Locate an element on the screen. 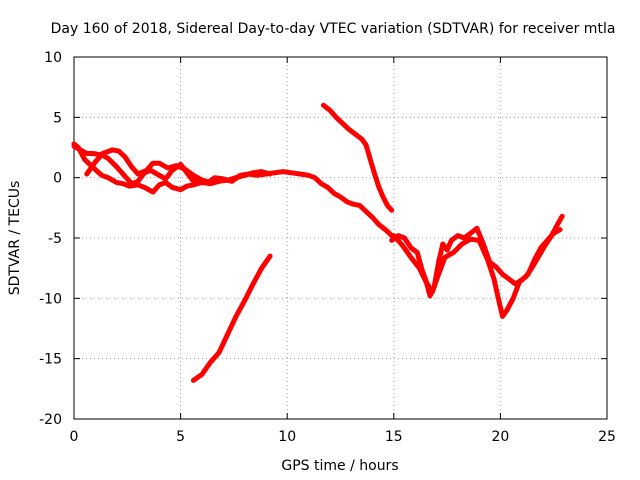 The image size is (640, 480). x-tick-label: 5 is located at coordinates (180, 437).